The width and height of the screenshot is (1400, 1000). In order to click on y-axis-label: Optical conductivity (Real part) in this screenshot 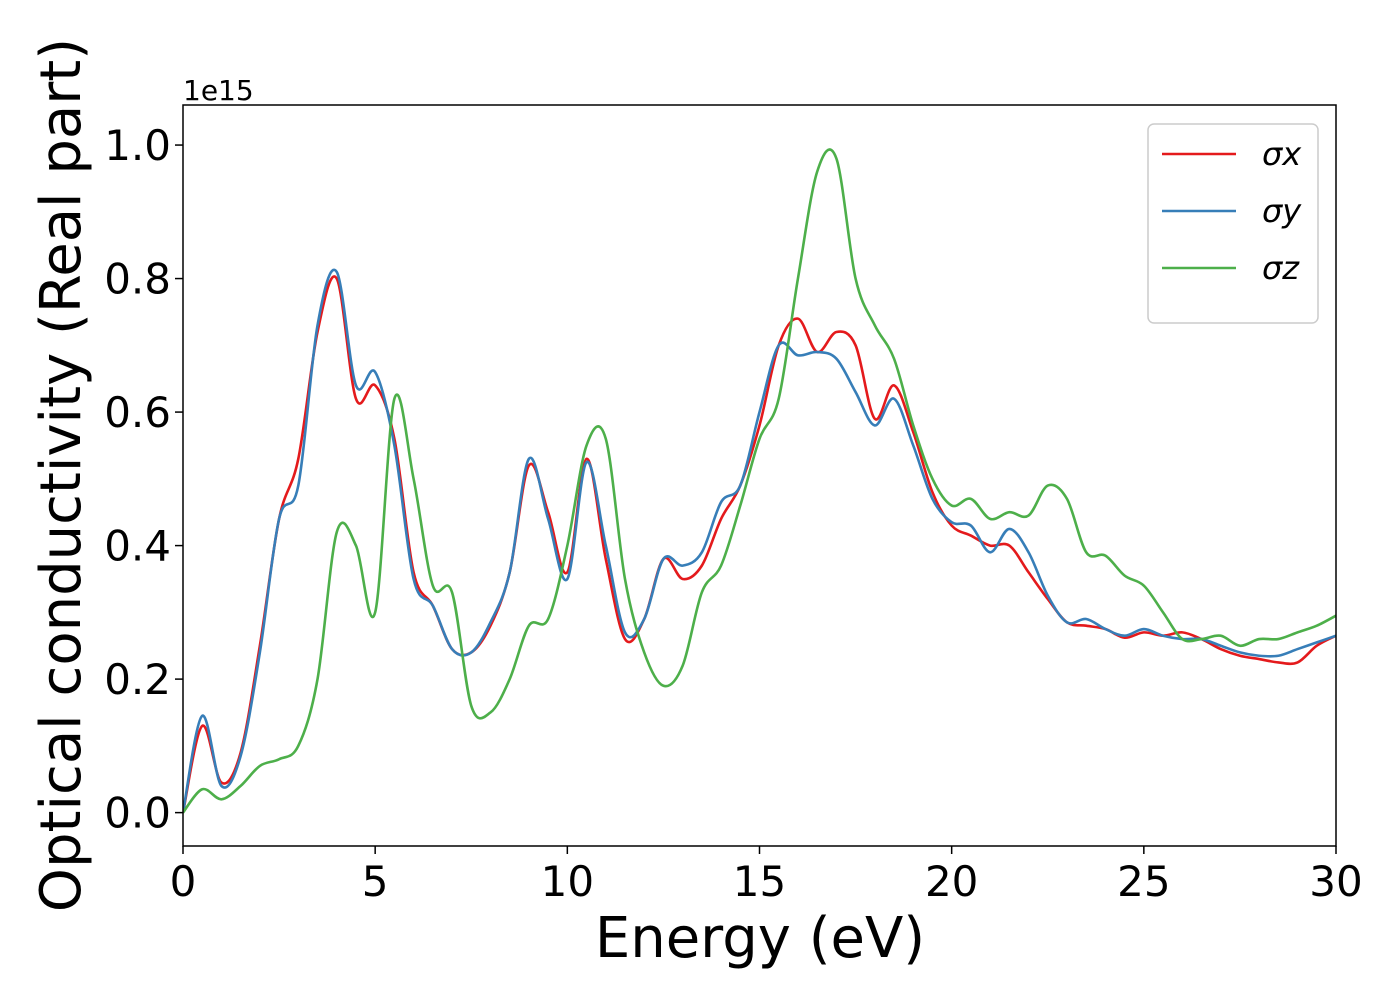, I will do `click(61, 475)`.